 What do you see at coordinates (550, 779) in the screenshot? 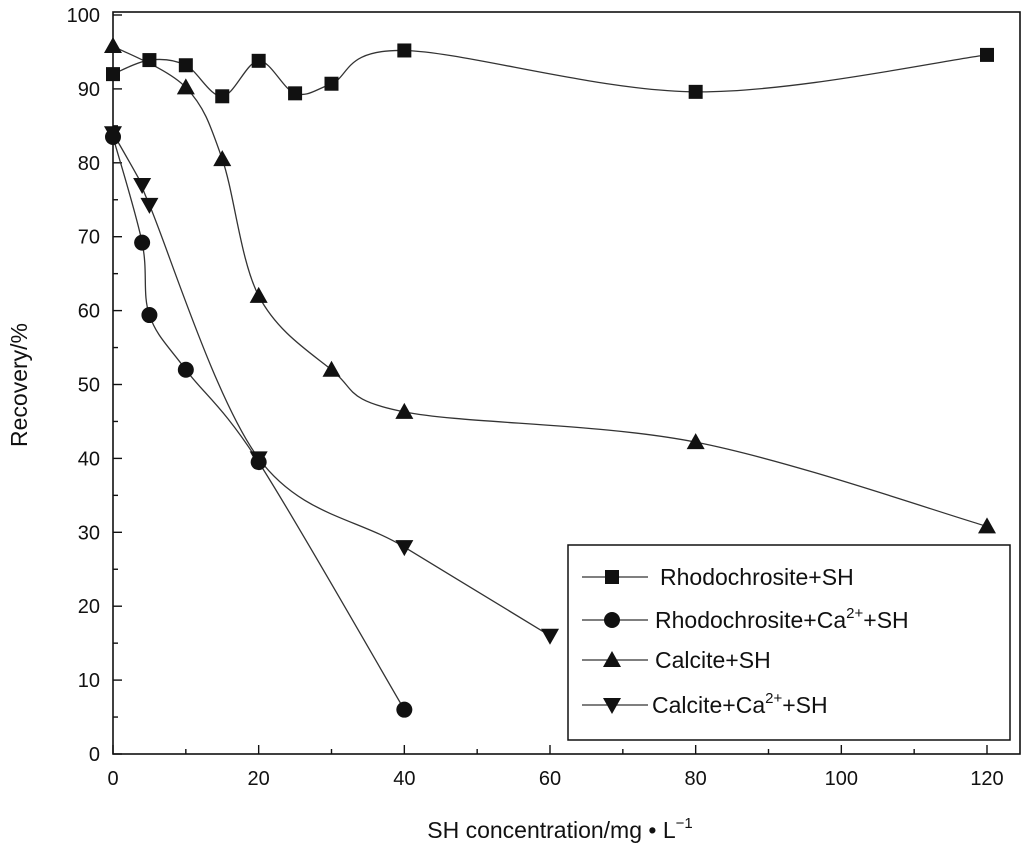
I see `x-tick-label: 60` at bounding box center [550, 779].